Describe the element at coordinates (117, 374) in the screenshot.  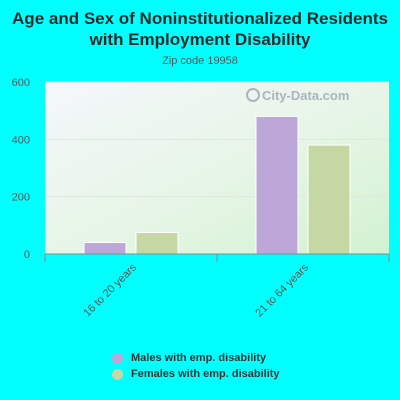
I see `legend-swatch-females` at that location.